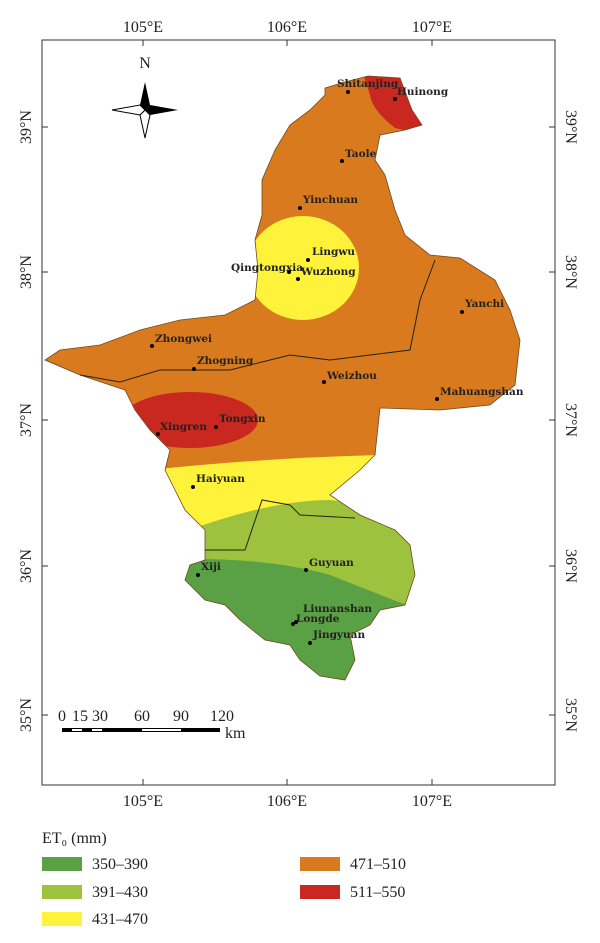  Describe the element at coordinates (120, 892) in the screenshot. I see `legend-label: 391–430` at that location.